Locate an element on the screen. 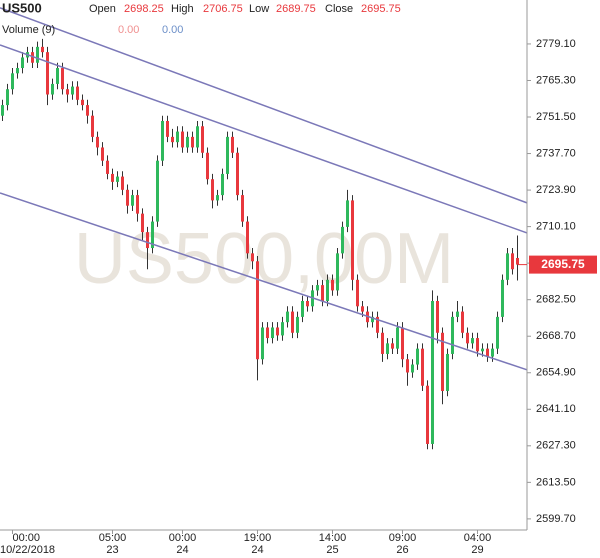 The height and width of the screenshot is (558, 600). close-label: Close is located at coordinates (339, 9).